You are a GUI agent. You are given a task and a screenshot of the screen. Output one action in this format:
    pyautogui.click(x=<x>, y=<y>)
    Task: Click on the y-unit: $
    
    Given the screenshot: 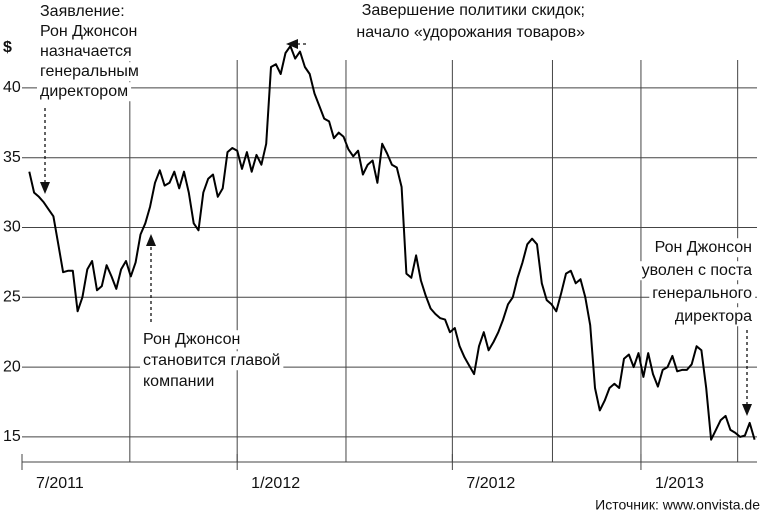 What is the action you would take?
    pyautogui.click(x=7, y=47)
    